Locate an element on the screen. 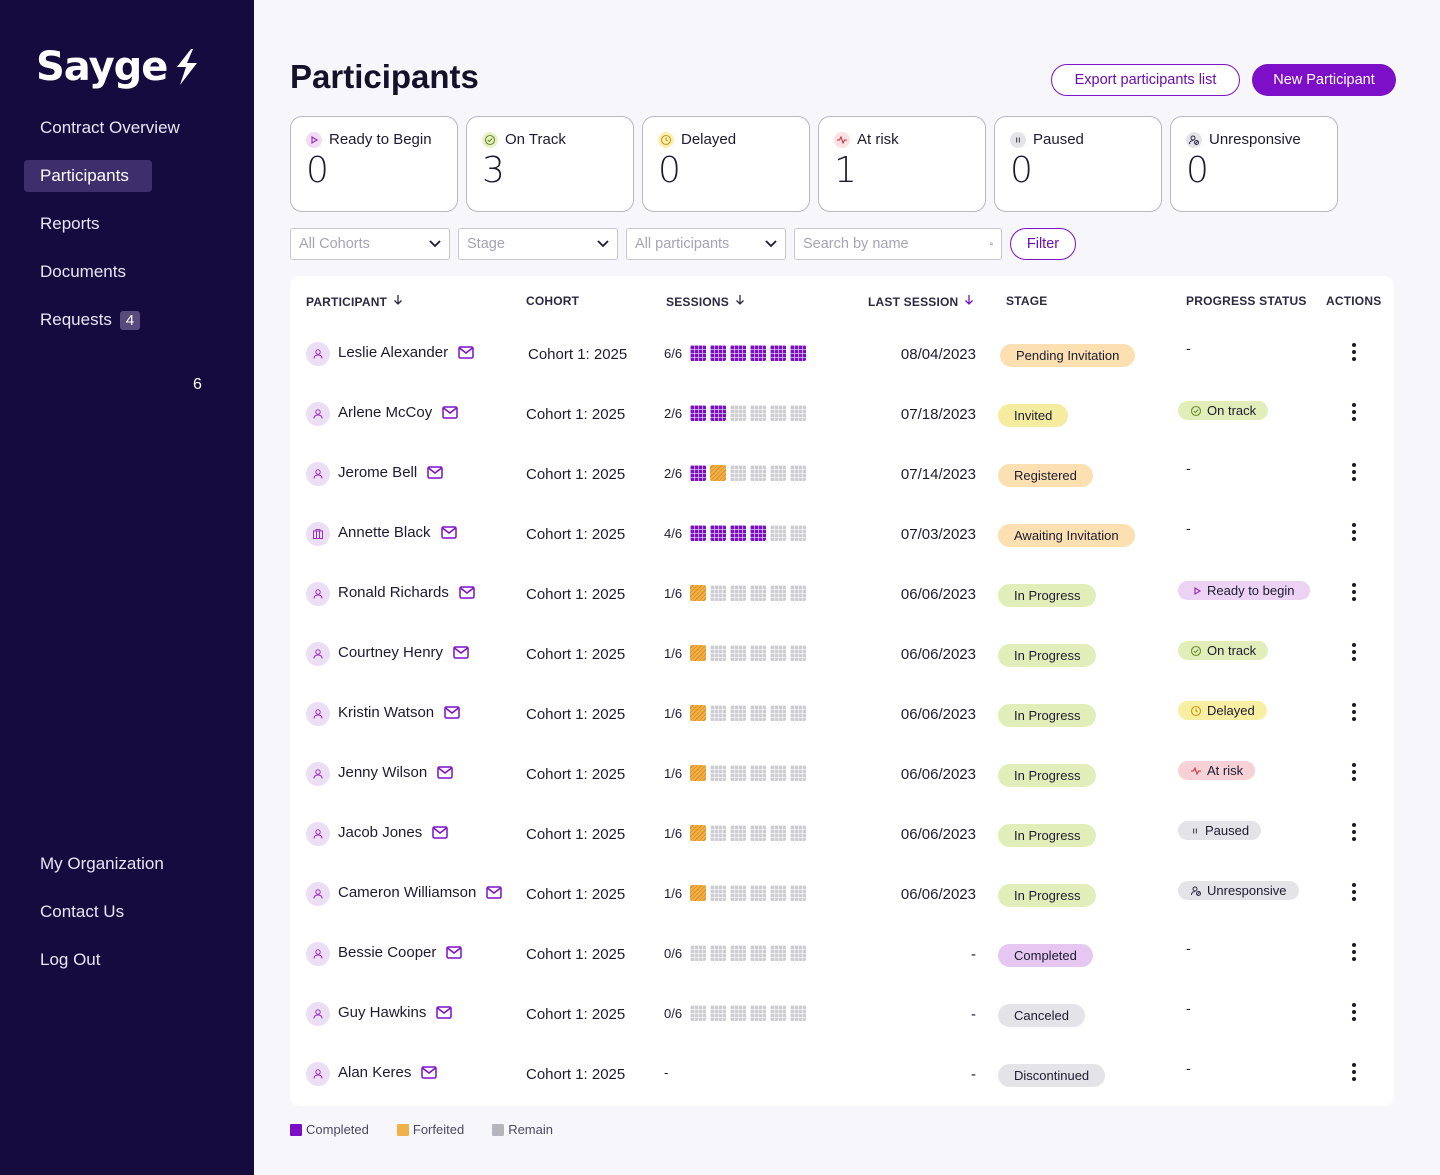  sidebar-item-participants: Participants is located at coordinates (88, 176).